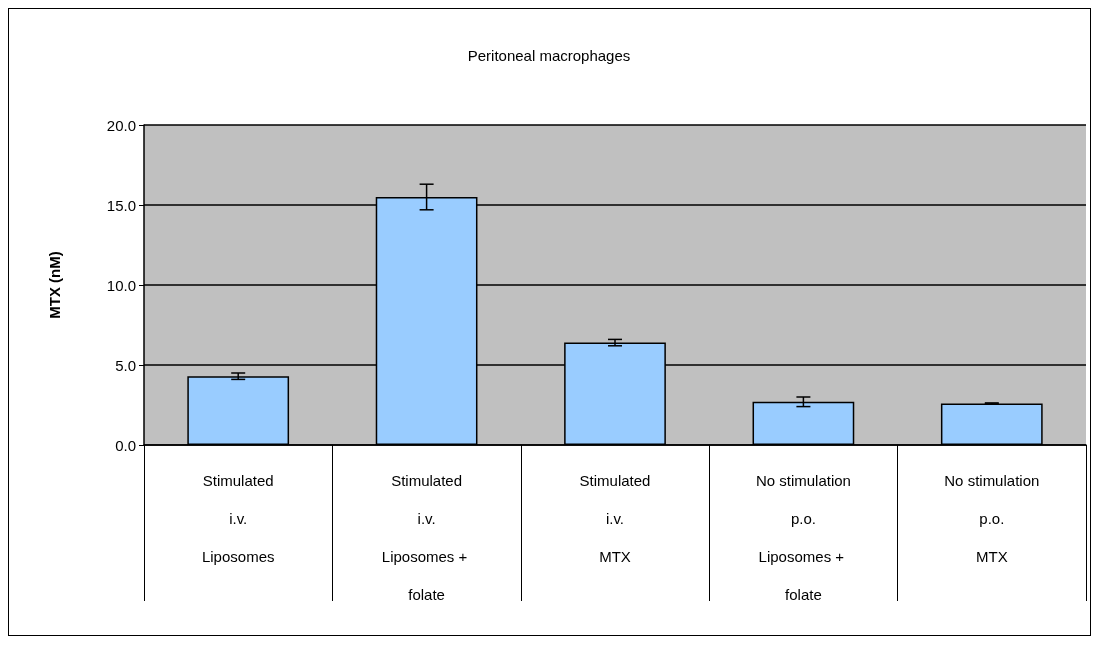  Describe the element at coordinates (424, 537) in the screenshot. I see `category-label: Stimulated i.v. Liposomes + folate` at that location.